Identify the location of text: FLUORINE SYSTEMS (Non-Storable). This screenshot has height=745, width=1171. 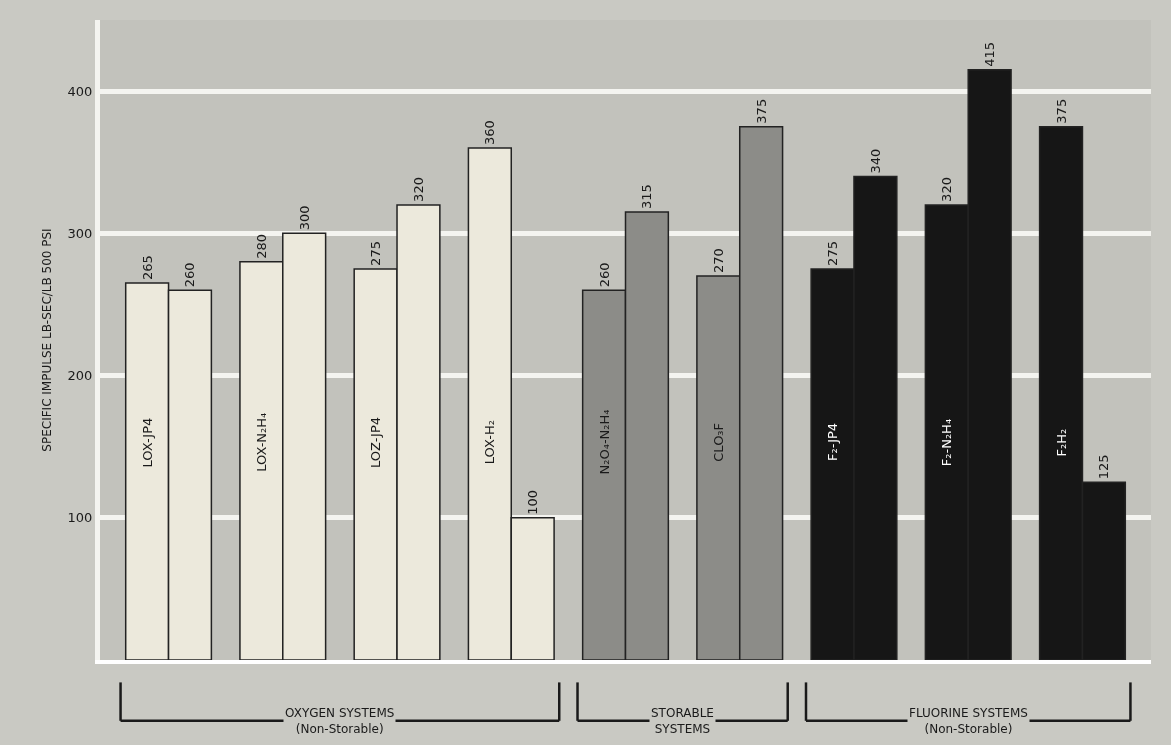
(968, 721).